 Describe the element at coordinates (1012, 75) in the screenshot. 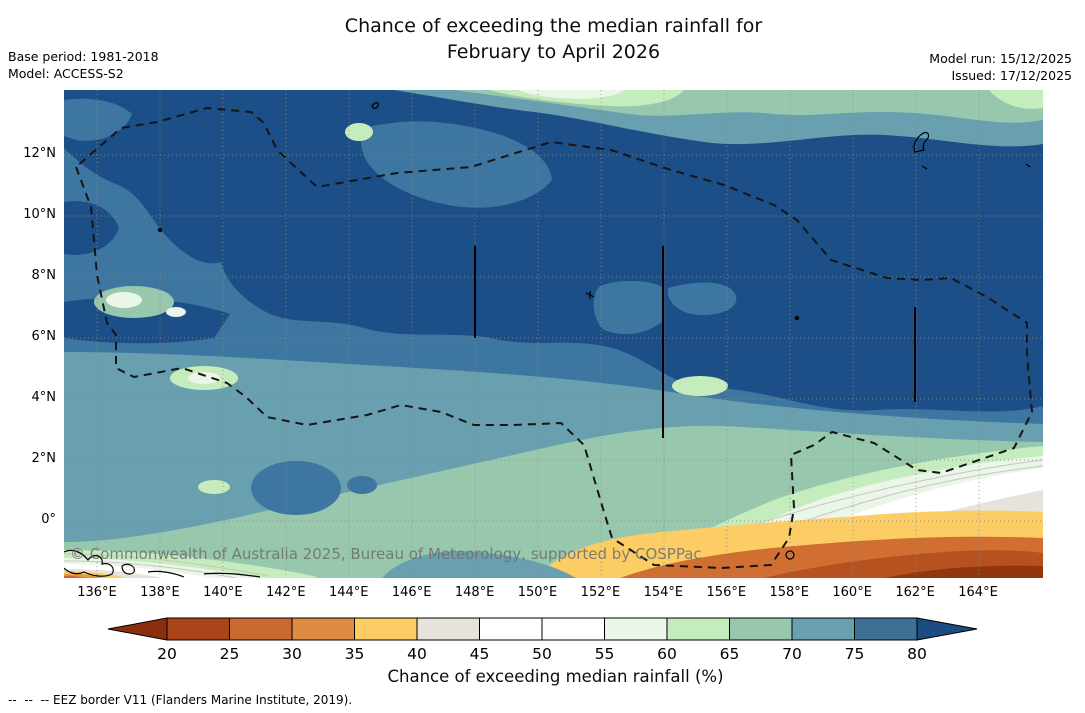

I see `issued-label: Issued: 17/12/2025` at that location.